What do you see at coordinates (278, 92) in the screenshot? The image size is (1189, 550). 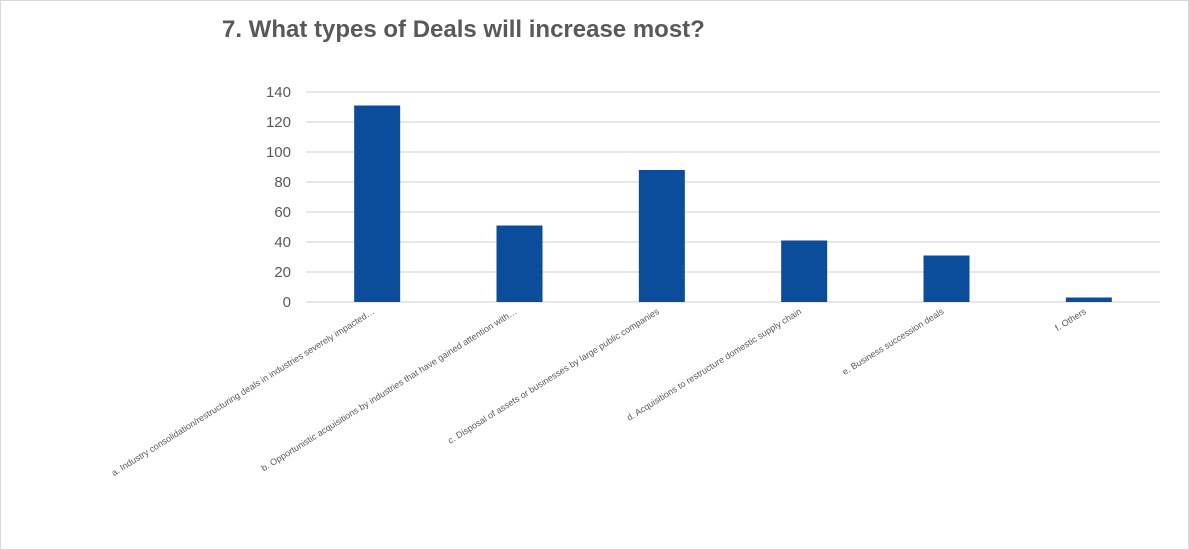 I see `y-tick-label: 140` at bounding box center [278, 92].